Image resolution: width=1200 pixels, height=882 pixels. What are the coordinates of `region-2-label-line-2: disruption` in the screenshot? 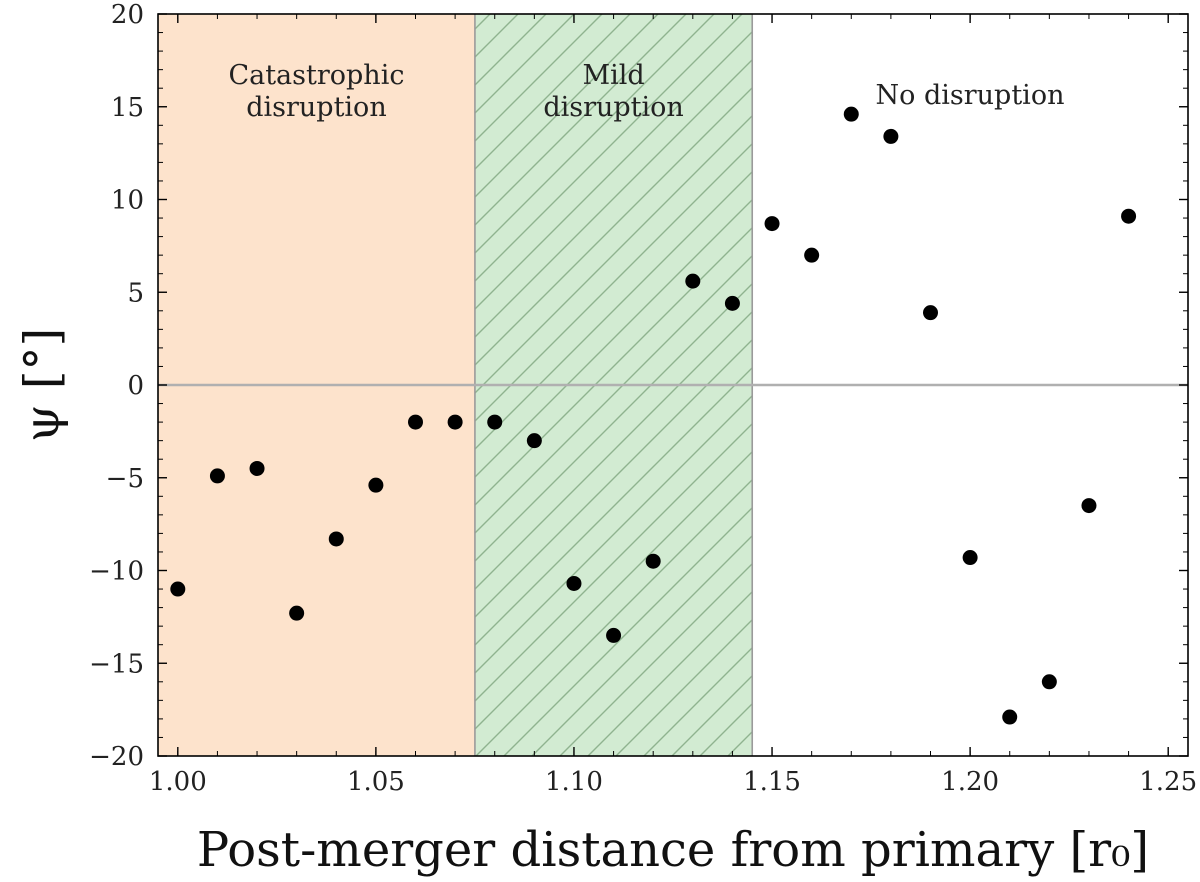 It's located at (613, 107).